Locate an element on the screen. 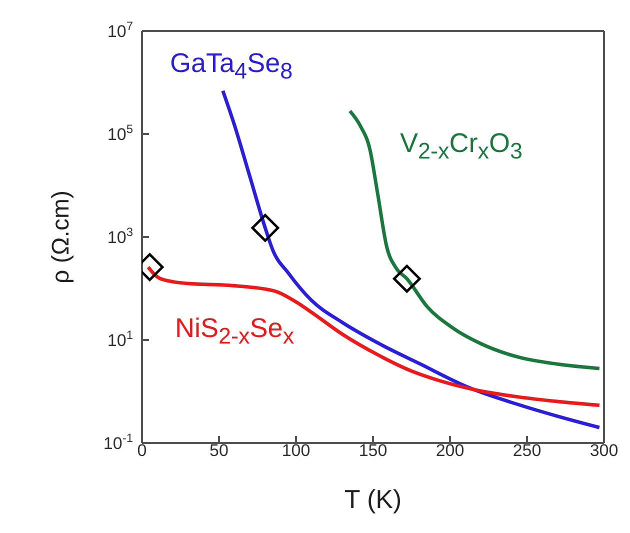  x-tick-label: 200 is located at coordinates (450, 450).